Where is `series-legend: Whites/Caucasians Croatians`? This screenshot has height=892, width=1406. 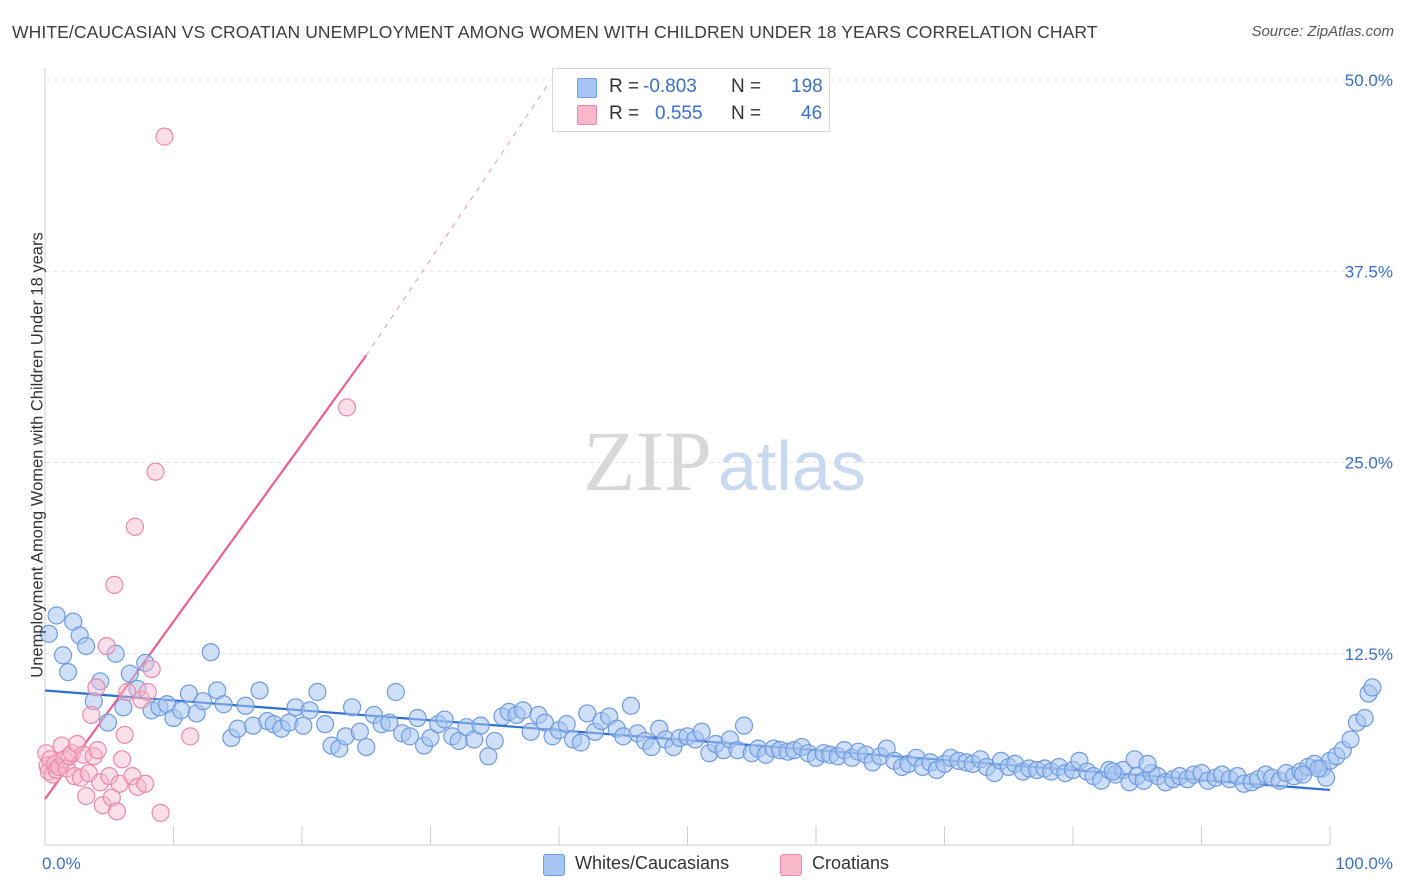 series-legend: Whites/Caucasians Croatians is located at coordinates (703, 865).